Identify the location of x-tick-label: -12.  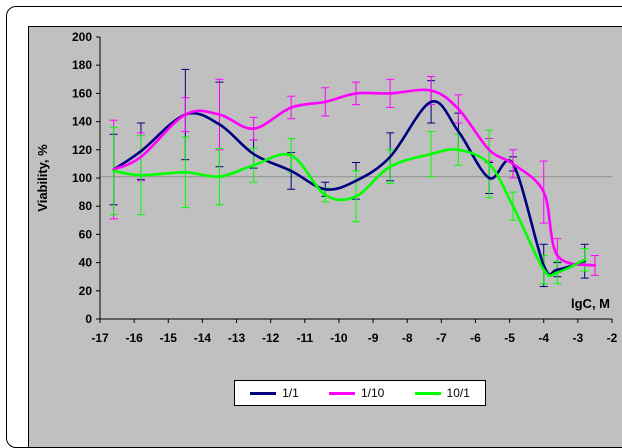
(271, 338).